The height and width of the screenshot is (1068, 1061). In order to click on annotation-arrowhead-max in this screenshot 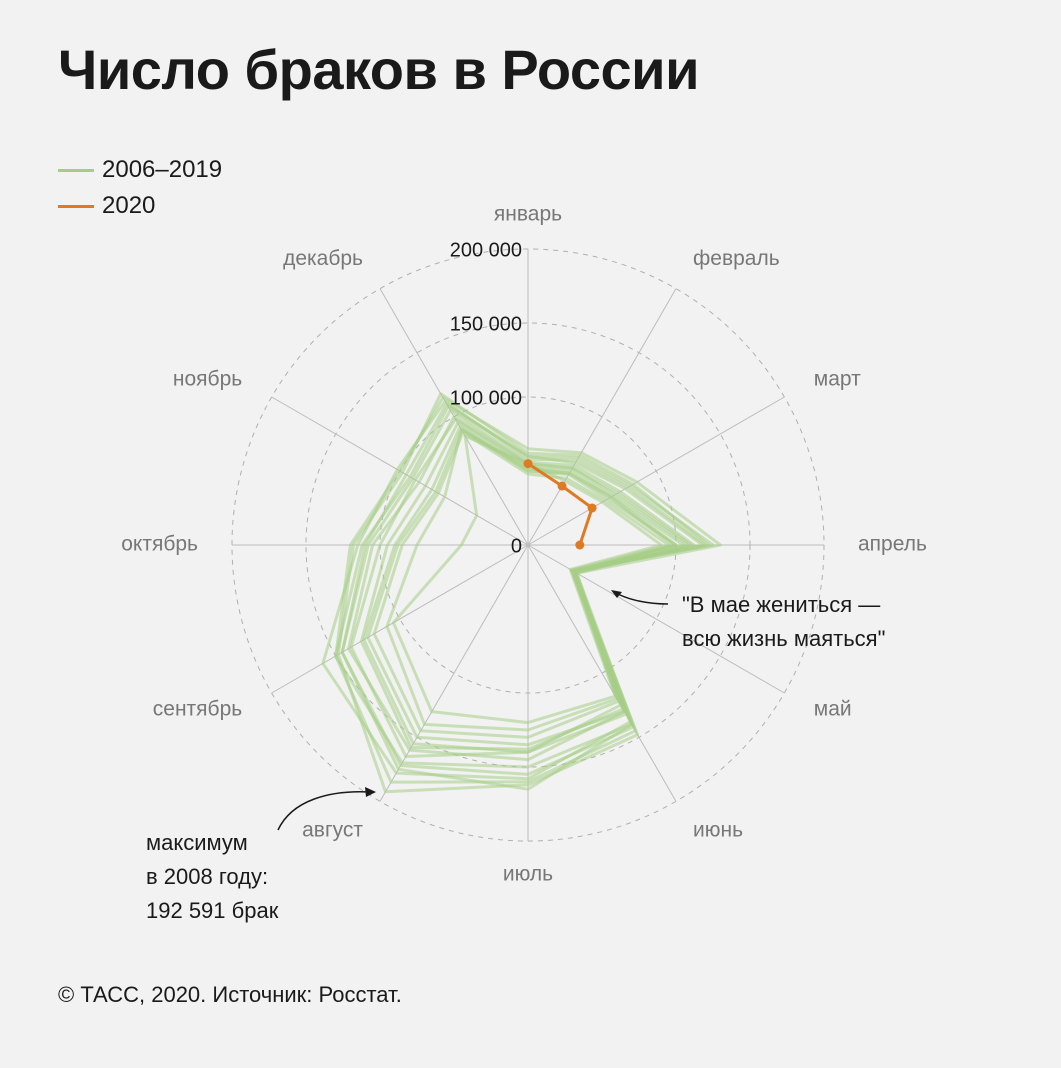, I will do `click(370, 792)`.